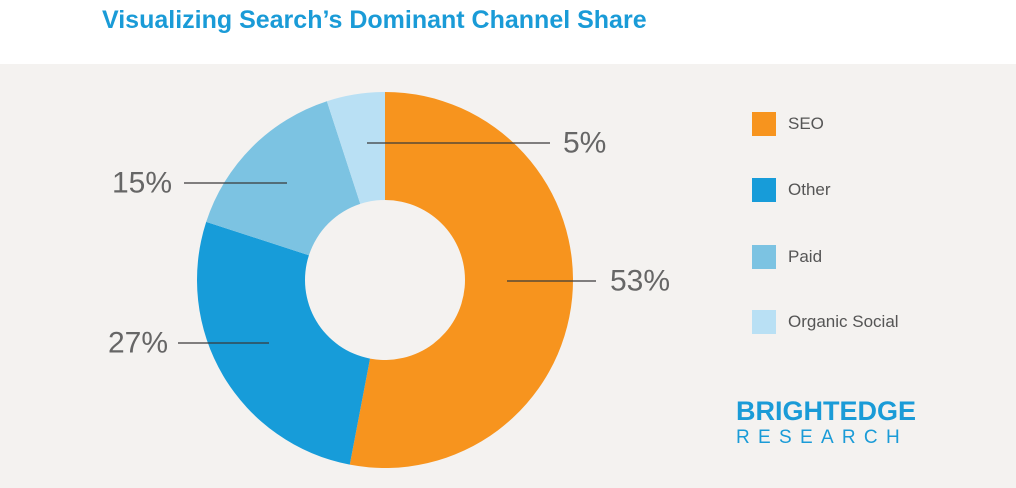 This screenshot has height=488, width=1016. I want to click on data-label-organic-social: 5%, so click(584, 143).